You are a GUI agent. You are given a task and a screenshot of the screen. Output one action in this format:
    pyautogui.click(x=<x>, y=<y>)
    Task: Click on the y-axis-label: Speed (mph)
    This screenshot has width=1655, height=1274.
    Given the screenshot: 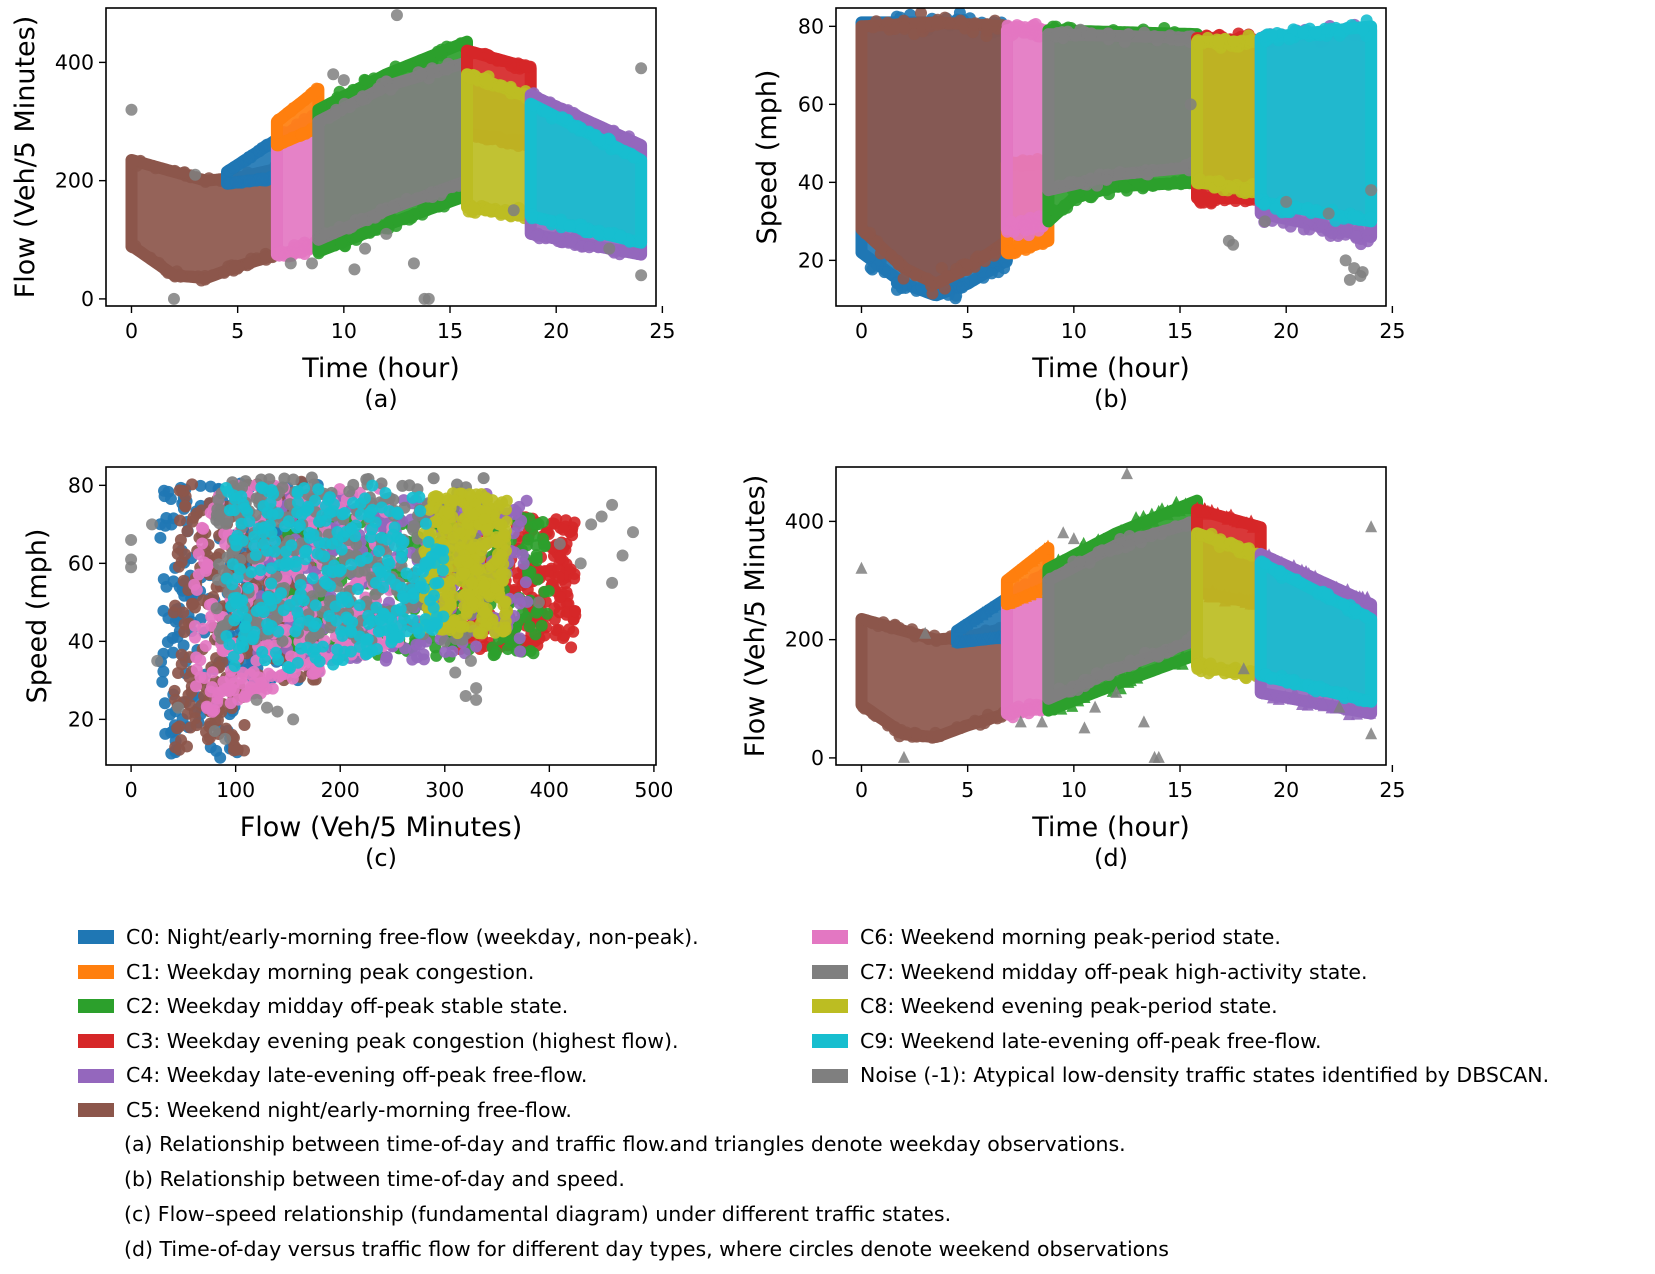 What is the action you would take?
    pyautogui.click(x=37, y=616)
    